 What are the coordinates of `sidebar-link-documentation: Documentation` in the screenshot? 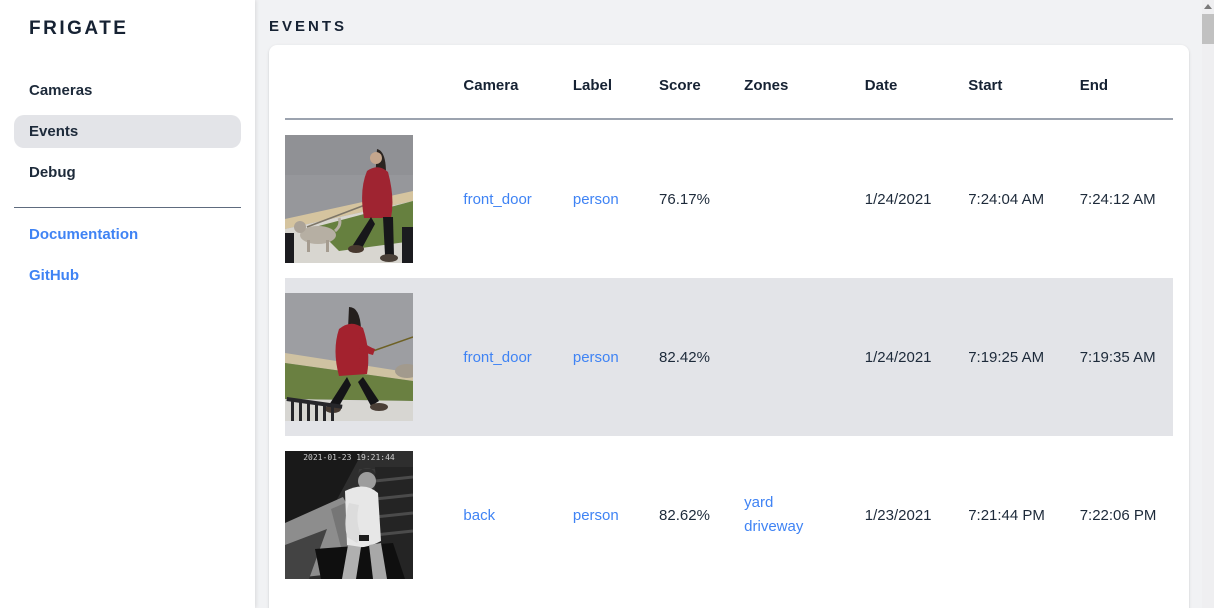 It's located at (84, 234).